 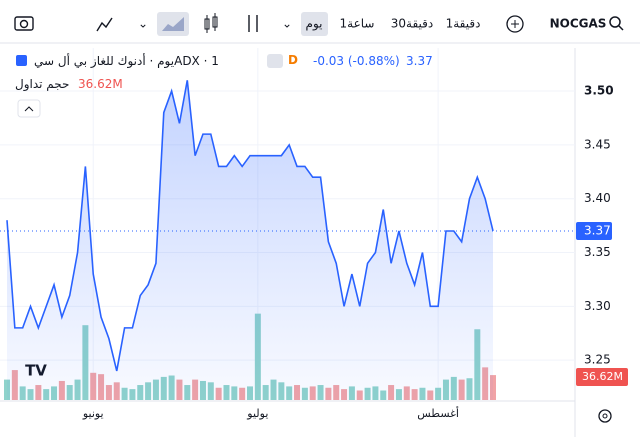 I want to click on bar-icon, so click(x=253, y=23).